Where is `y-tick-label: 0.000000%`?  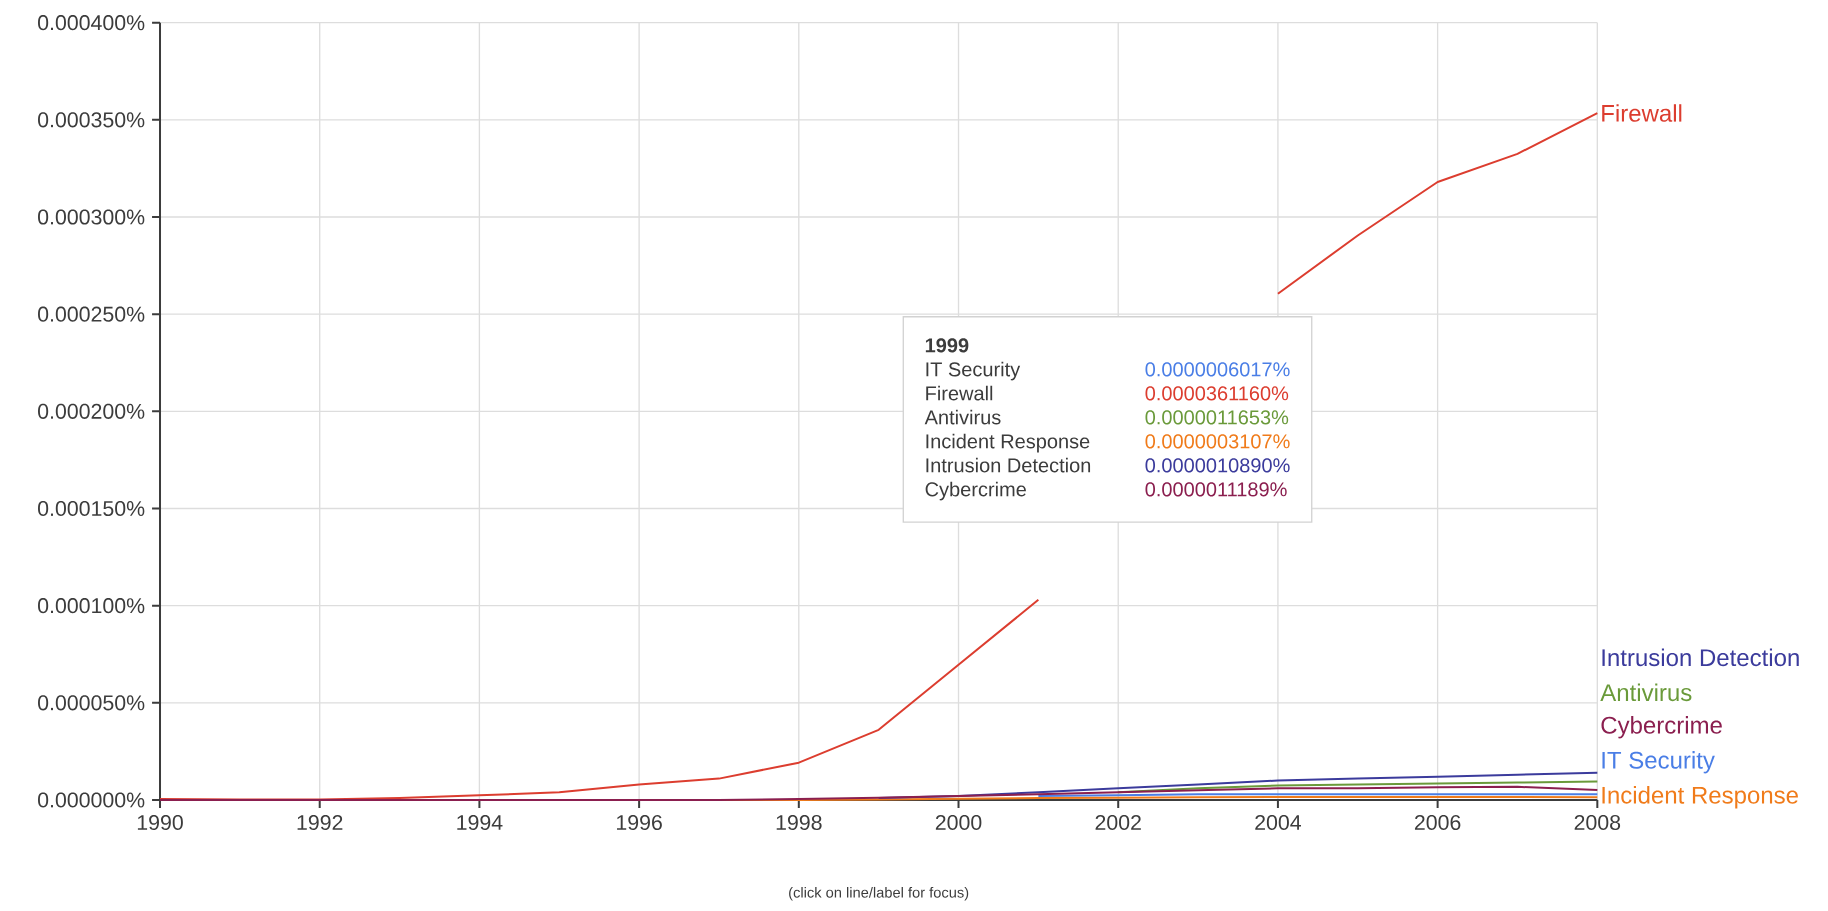 y-tick-label: 0.000000% is located at coordinates (91, 800).